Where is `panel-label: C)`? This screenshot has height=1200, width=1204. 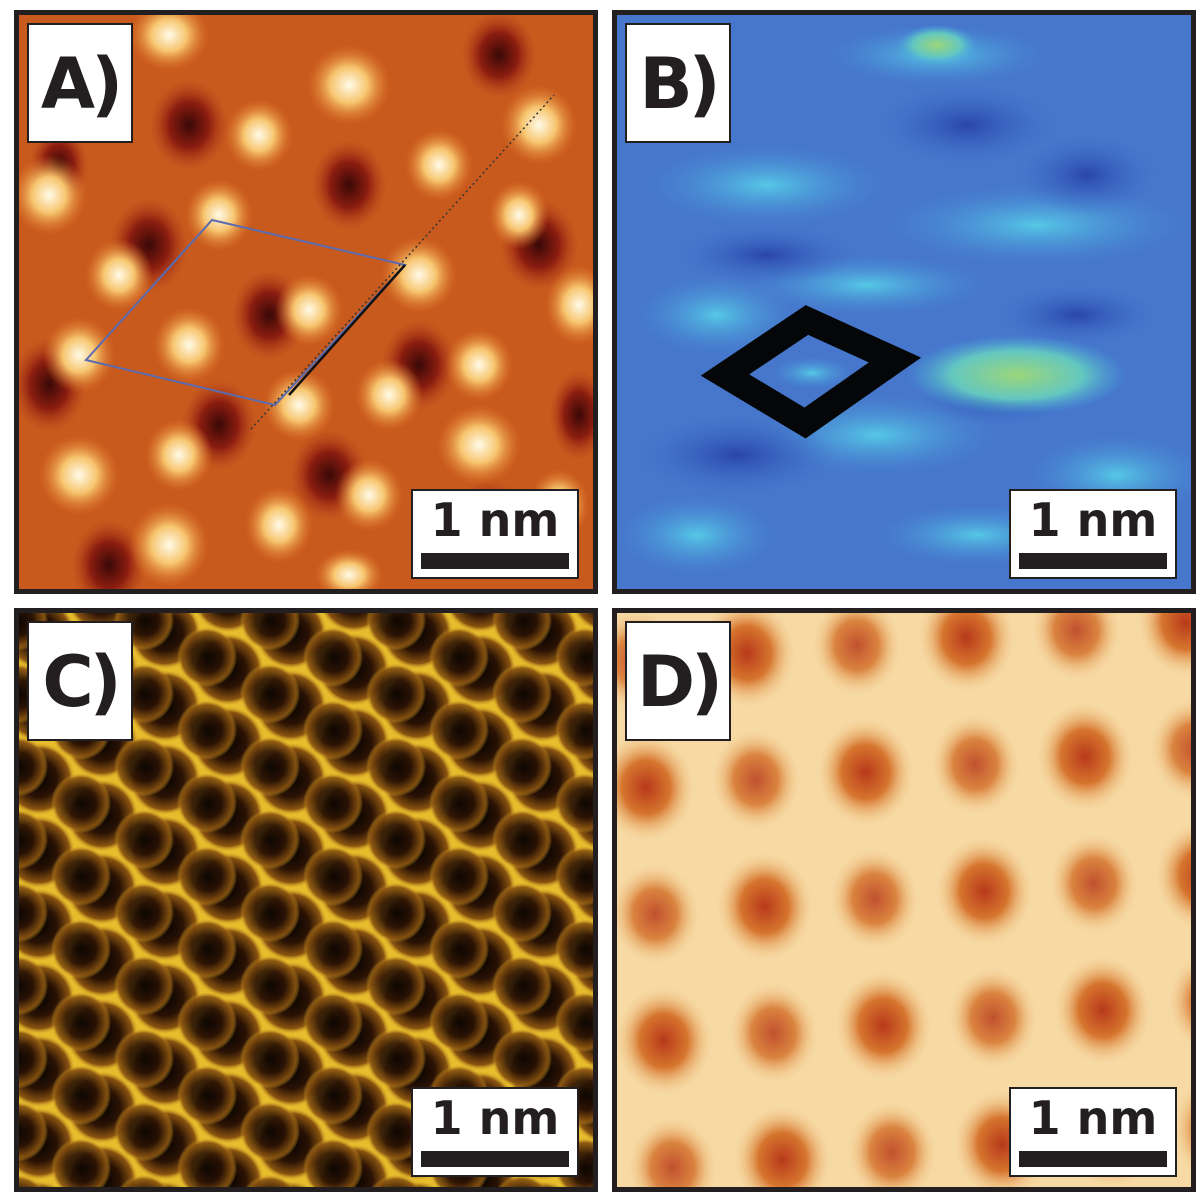 panel-label: C) is located at coordinates (80, 681).